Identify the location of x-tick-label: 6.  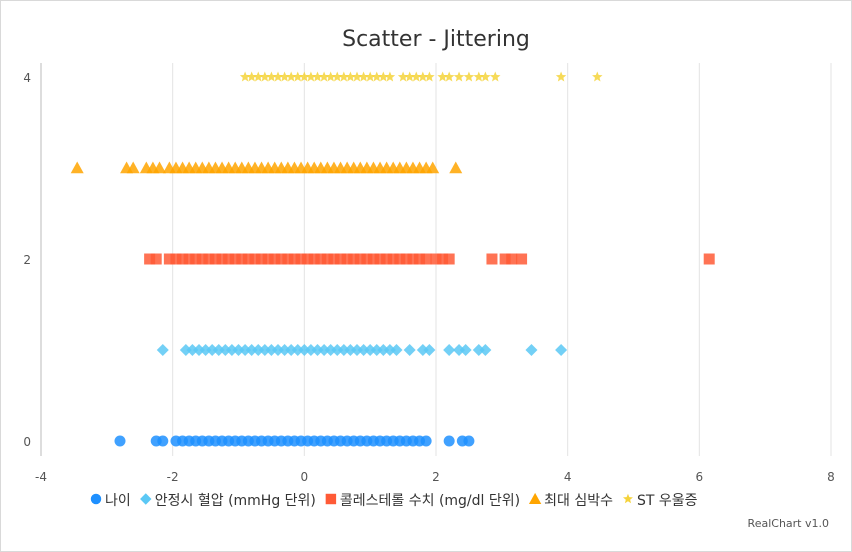
(700, 477).